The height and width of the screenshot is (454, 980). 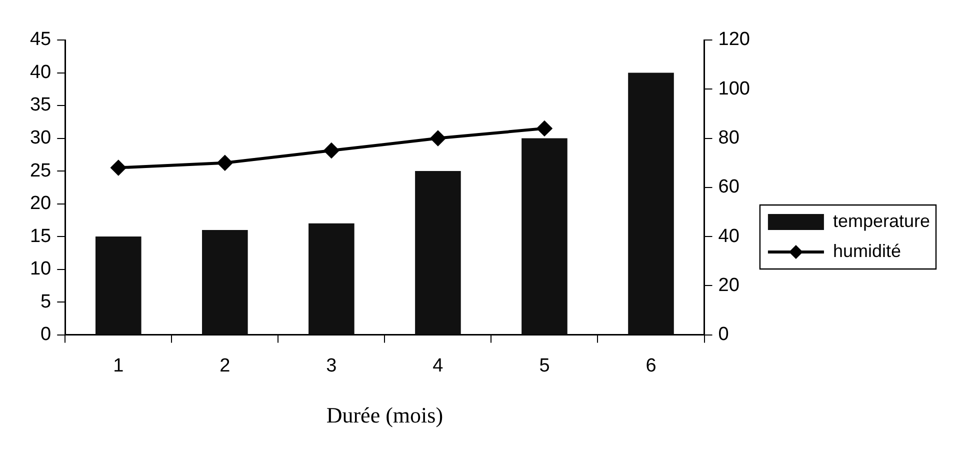 I want to click on y-tick-label: 25, so click(x=41, y=171).